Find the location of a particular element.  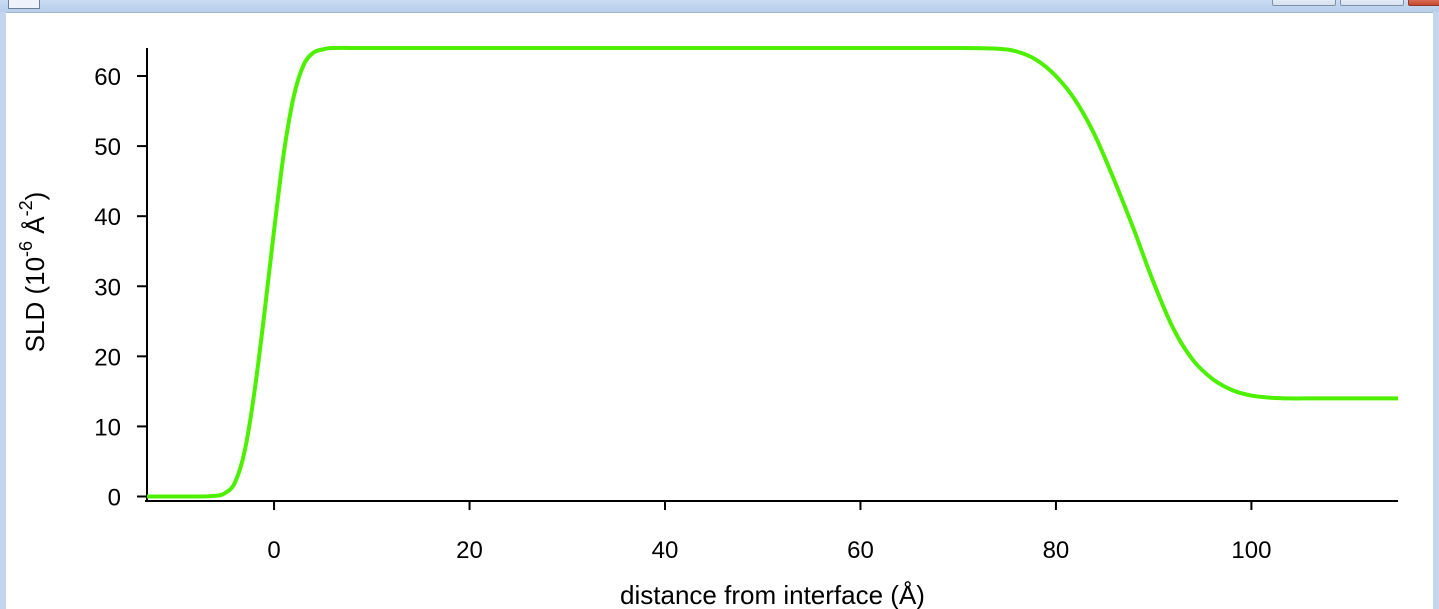

y-tick-label: 0 is located at coordinates (114, 497).